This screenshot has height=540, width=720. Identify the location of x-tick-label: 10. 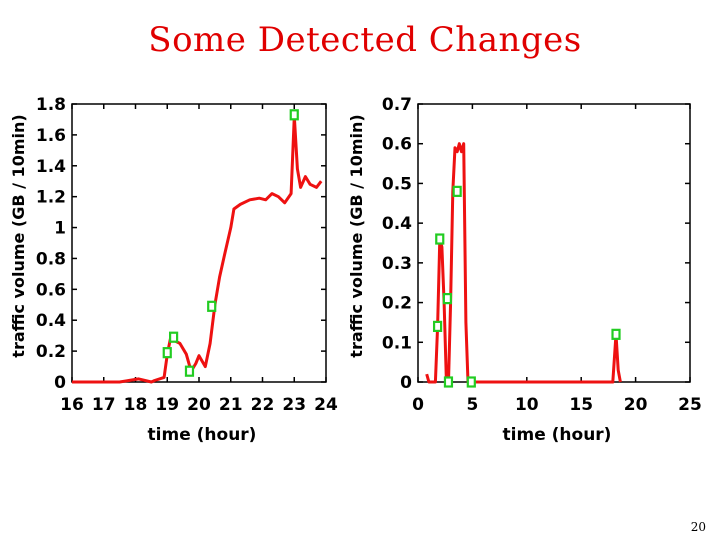
(527, 405).